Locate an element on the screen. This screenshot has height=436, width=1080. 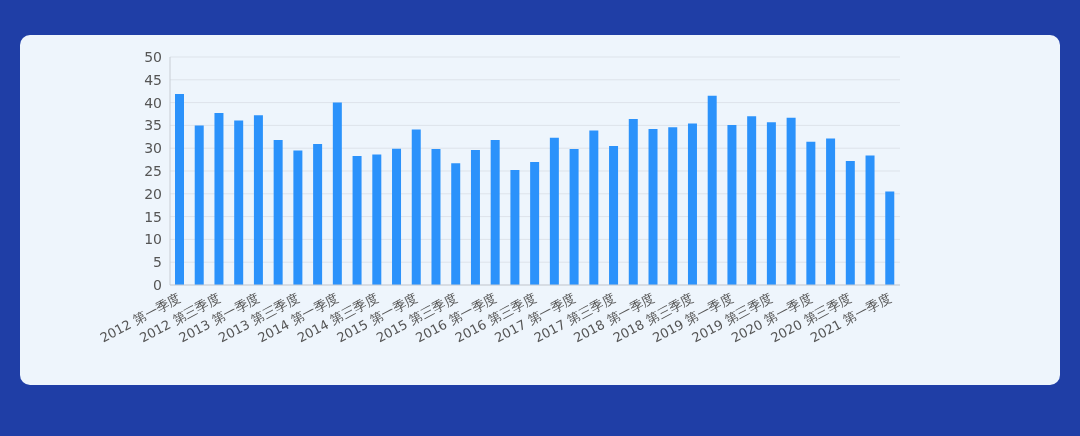
y-tick-label: 50 is located at coordinates (153, 56).